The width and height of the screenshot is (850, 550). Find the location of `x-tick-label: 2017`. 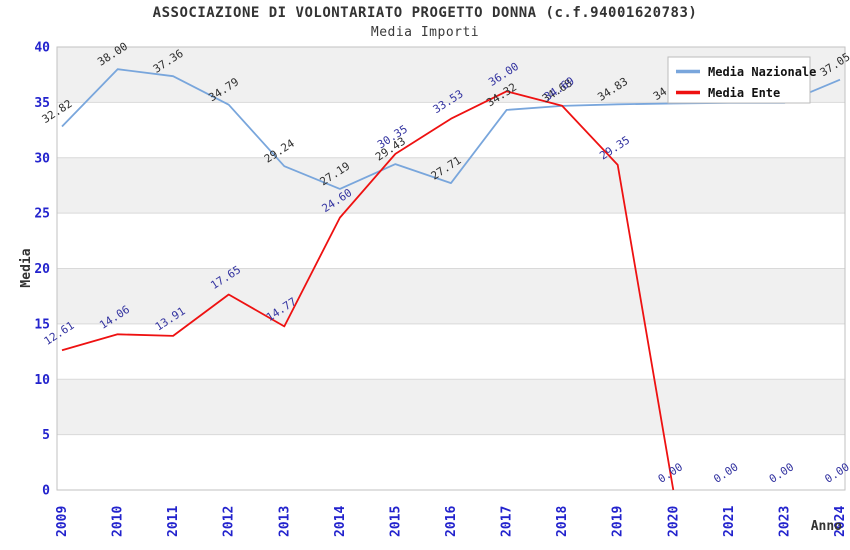

x-tick-label: 2017 is located at coordinates (507, 521).